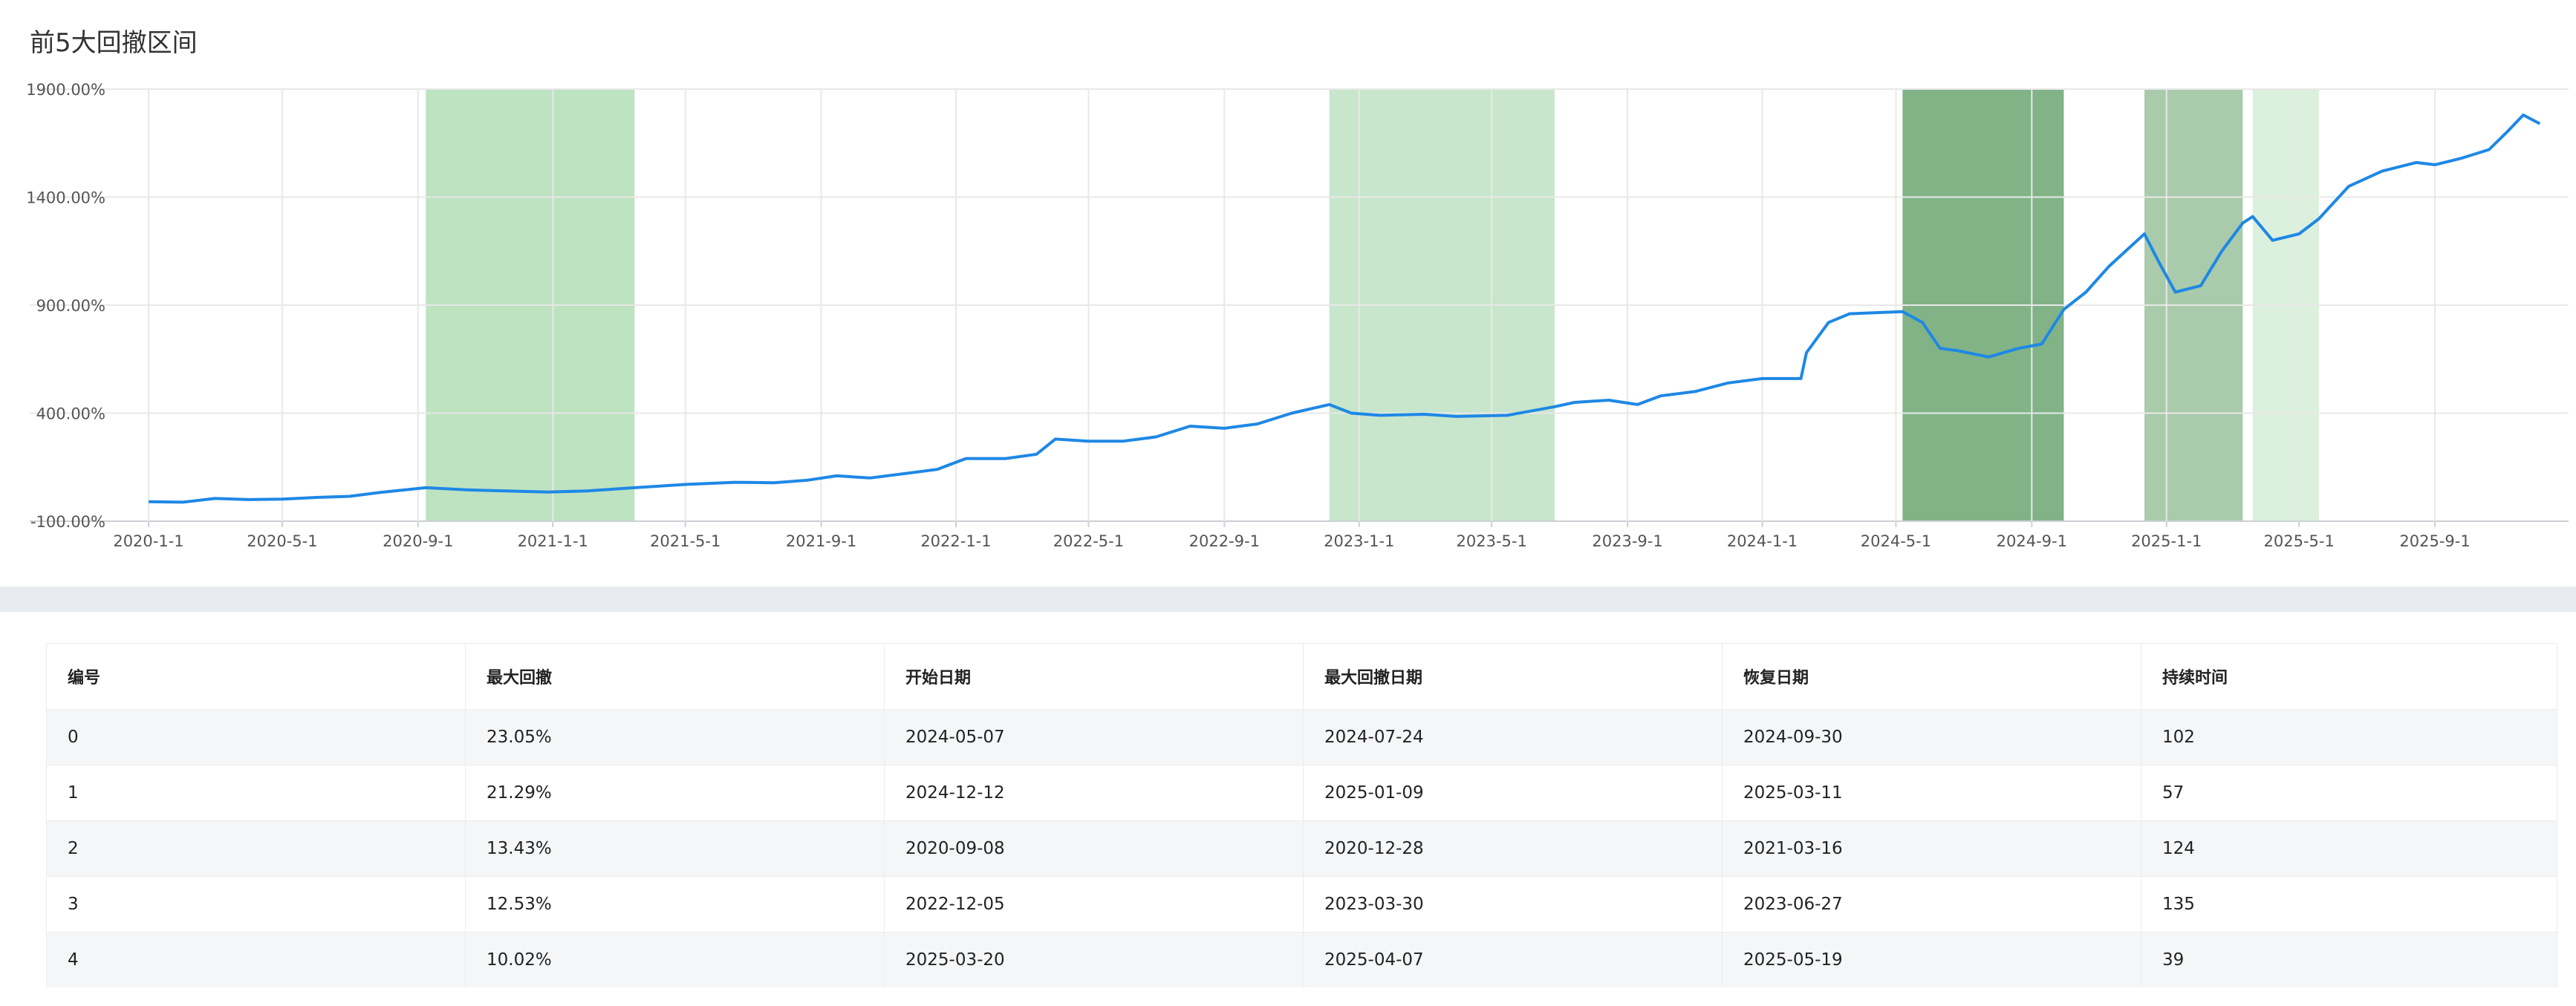  What do you see at coordinates (1932, 793) in the screenshot?
I see `table-cell: 2025-03-11` at bounding box center [1932, 793].